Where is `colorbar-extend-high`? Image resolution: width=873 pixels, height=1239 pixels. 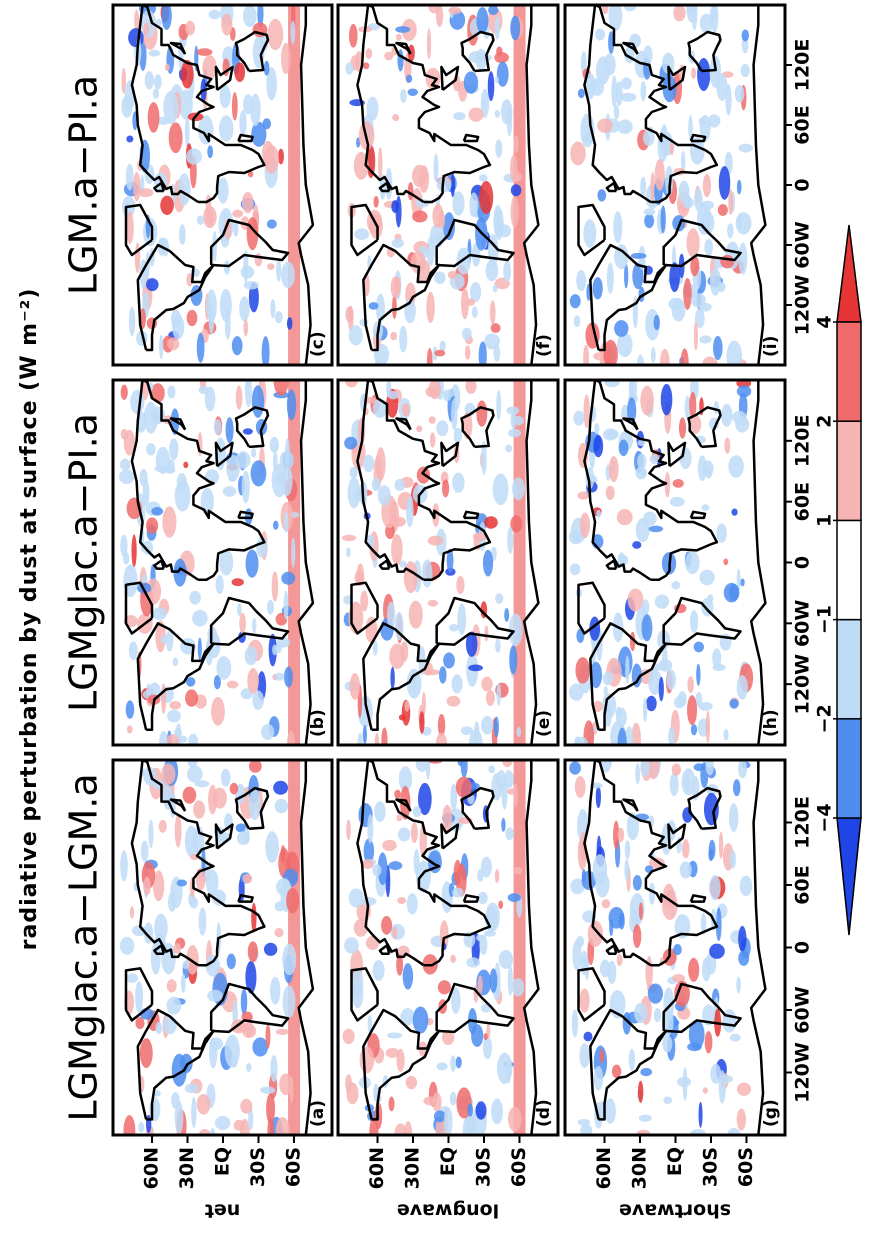
colorbar-extend-high is located at coordinates (849, 273).